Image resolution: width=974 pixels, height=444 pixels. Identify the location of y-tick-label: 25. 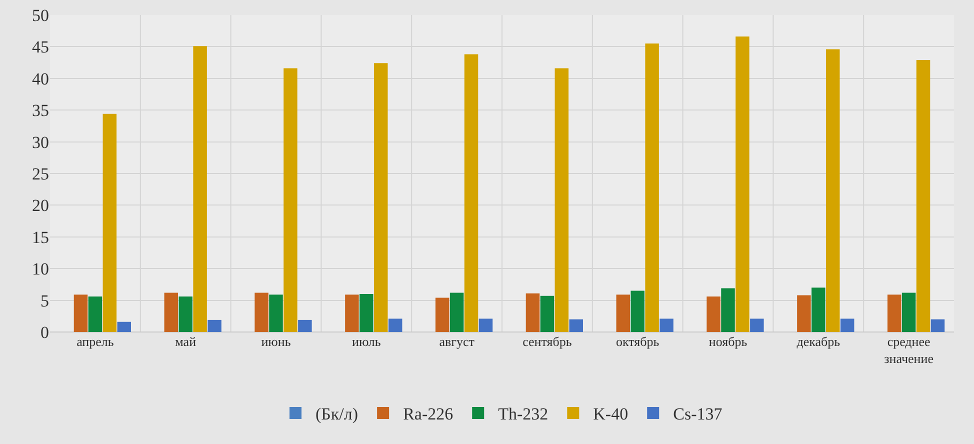
(40, 174).